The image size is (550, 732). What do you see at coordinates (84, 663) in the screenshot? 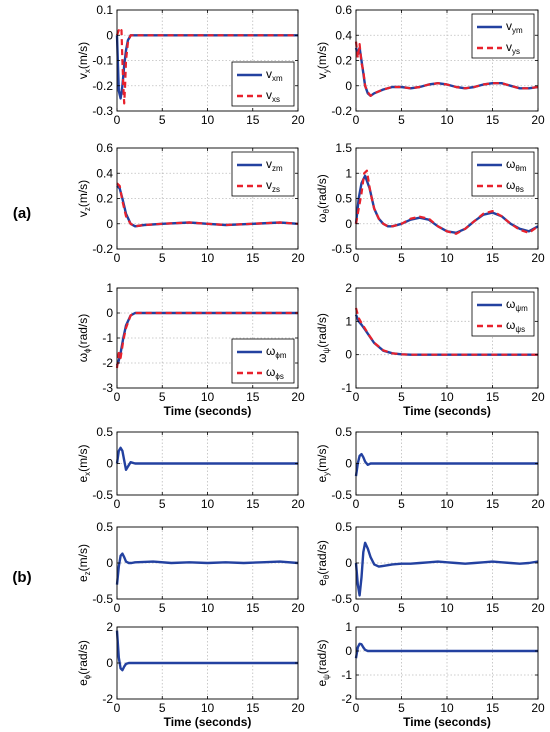
I see `y-axis-label: eϕ(rad/s)` at bounding box center [84, 663].